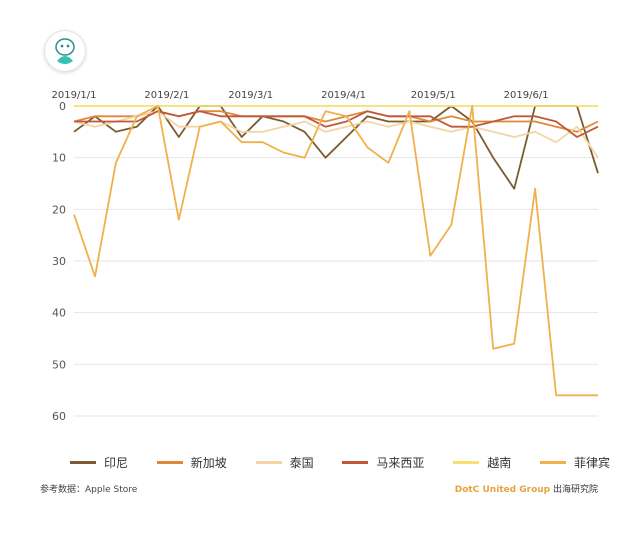 Image resolution: width=640 pixels, height=534 pixels. I want to click on credit: DotC United Group 出海研究院, so click(526, 488).